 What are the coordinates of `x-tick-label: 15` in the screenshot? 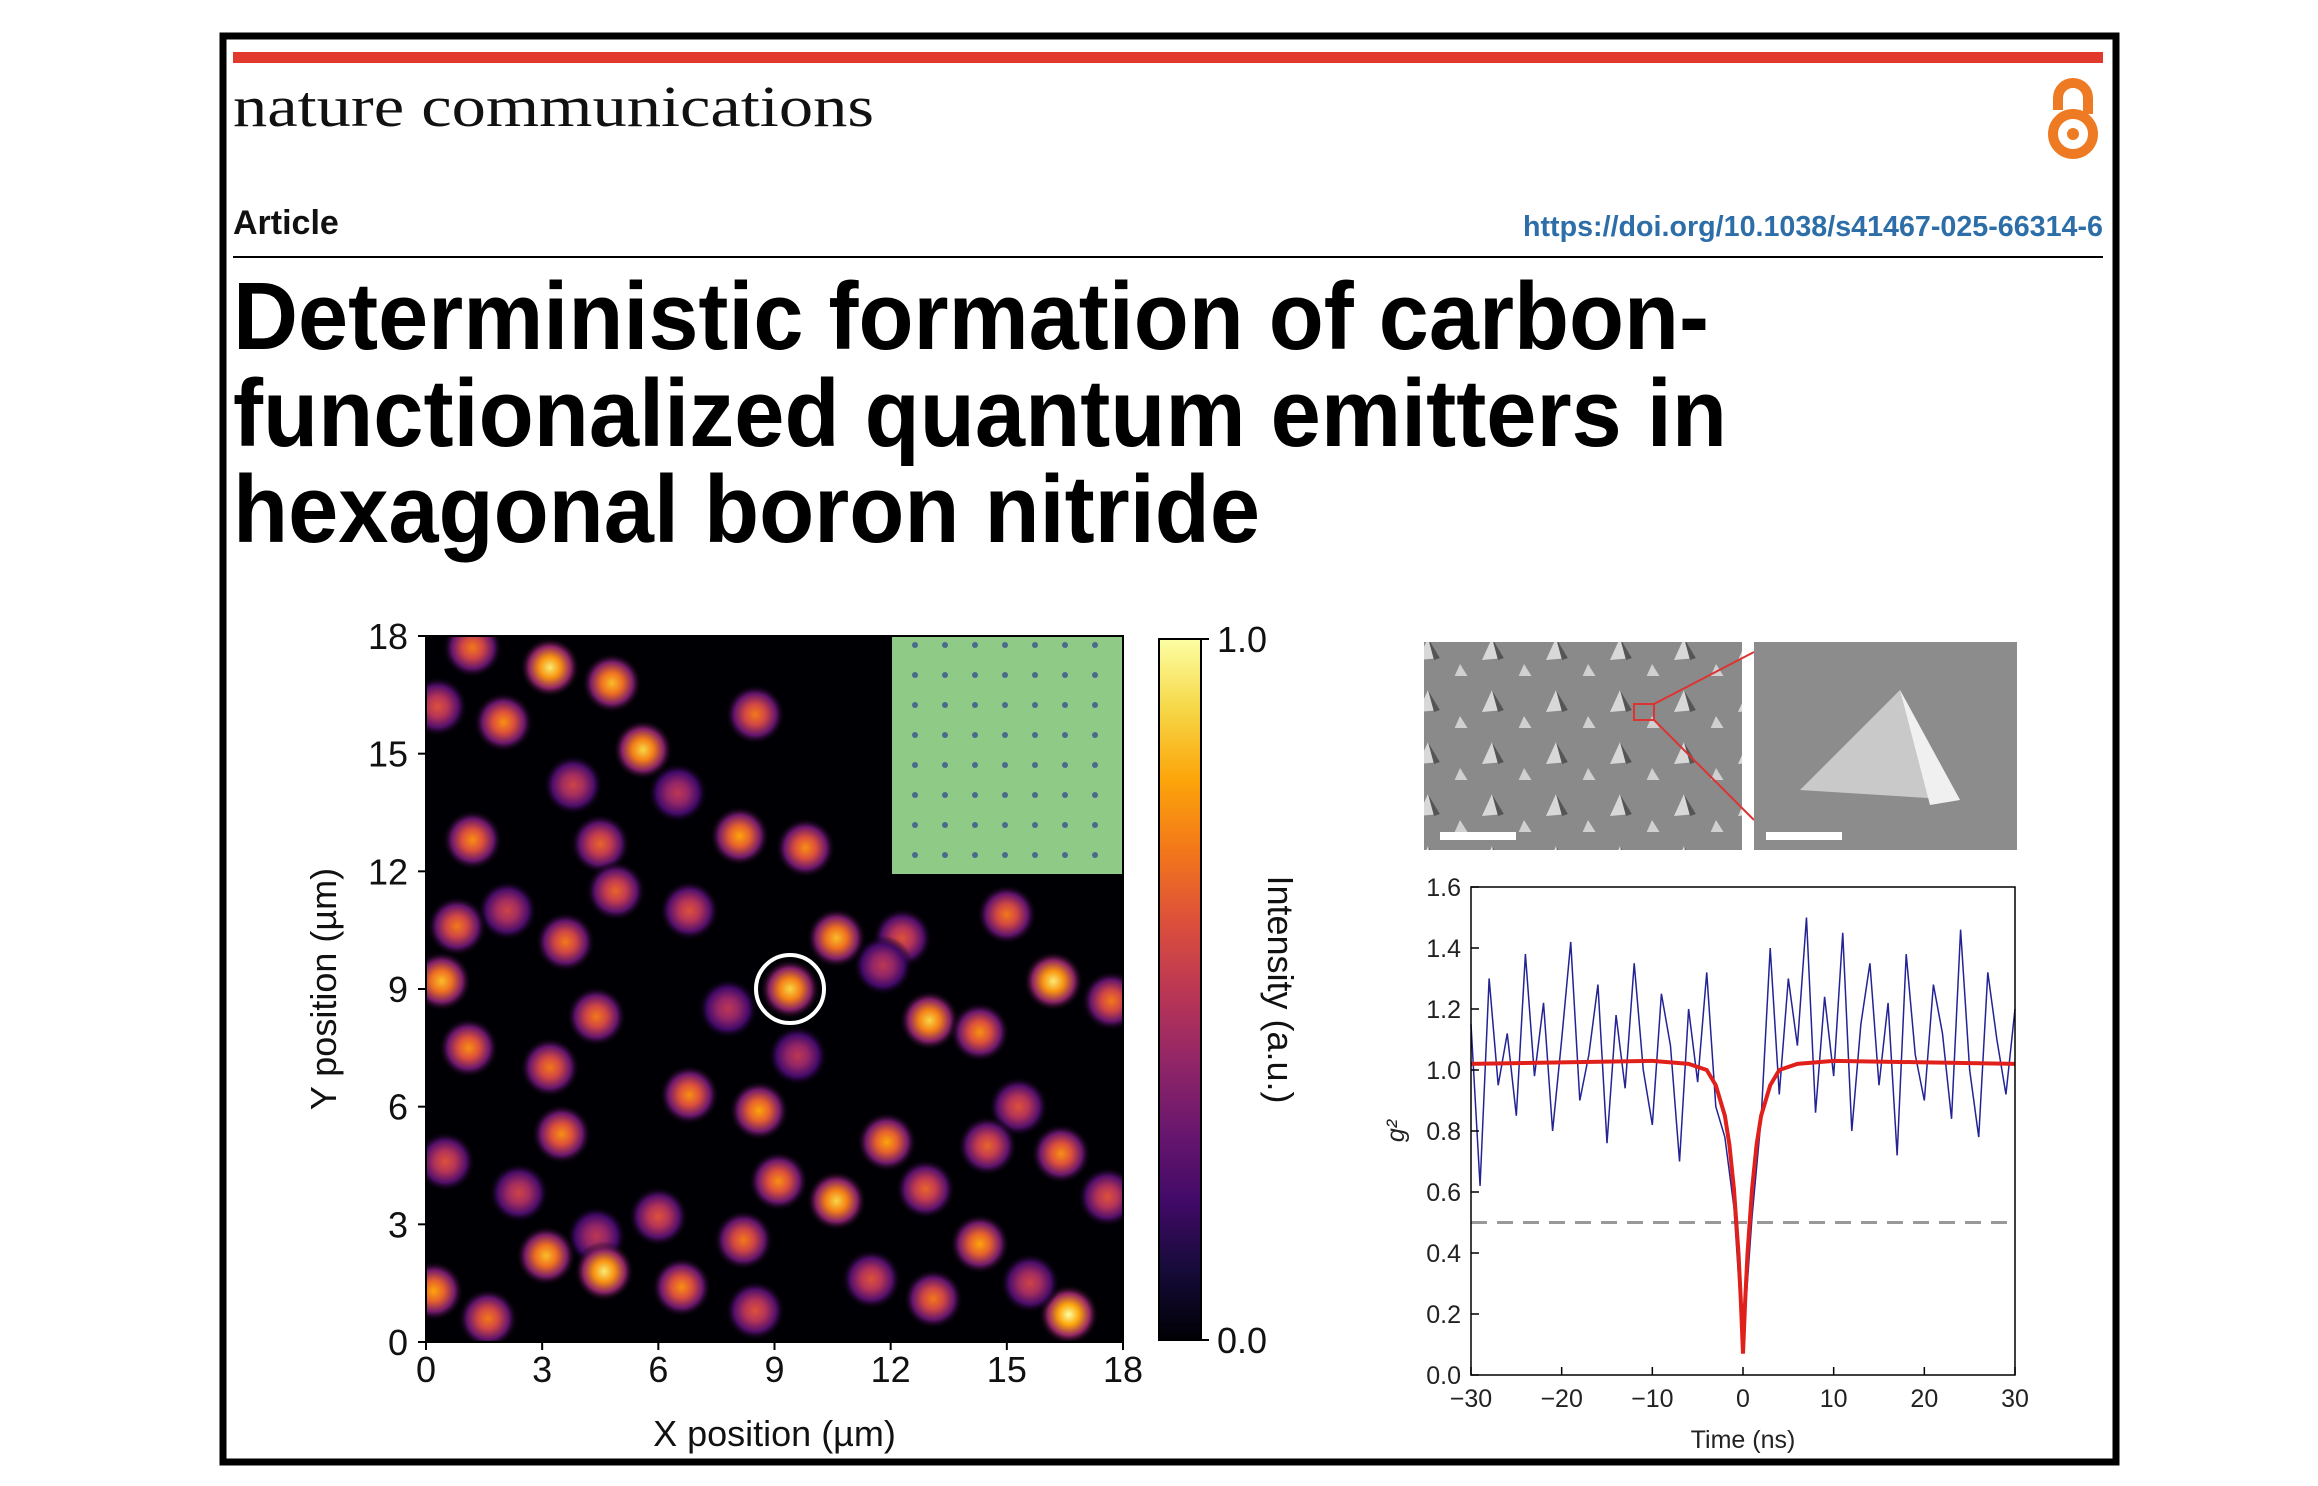 It's located at (1007, 1369).